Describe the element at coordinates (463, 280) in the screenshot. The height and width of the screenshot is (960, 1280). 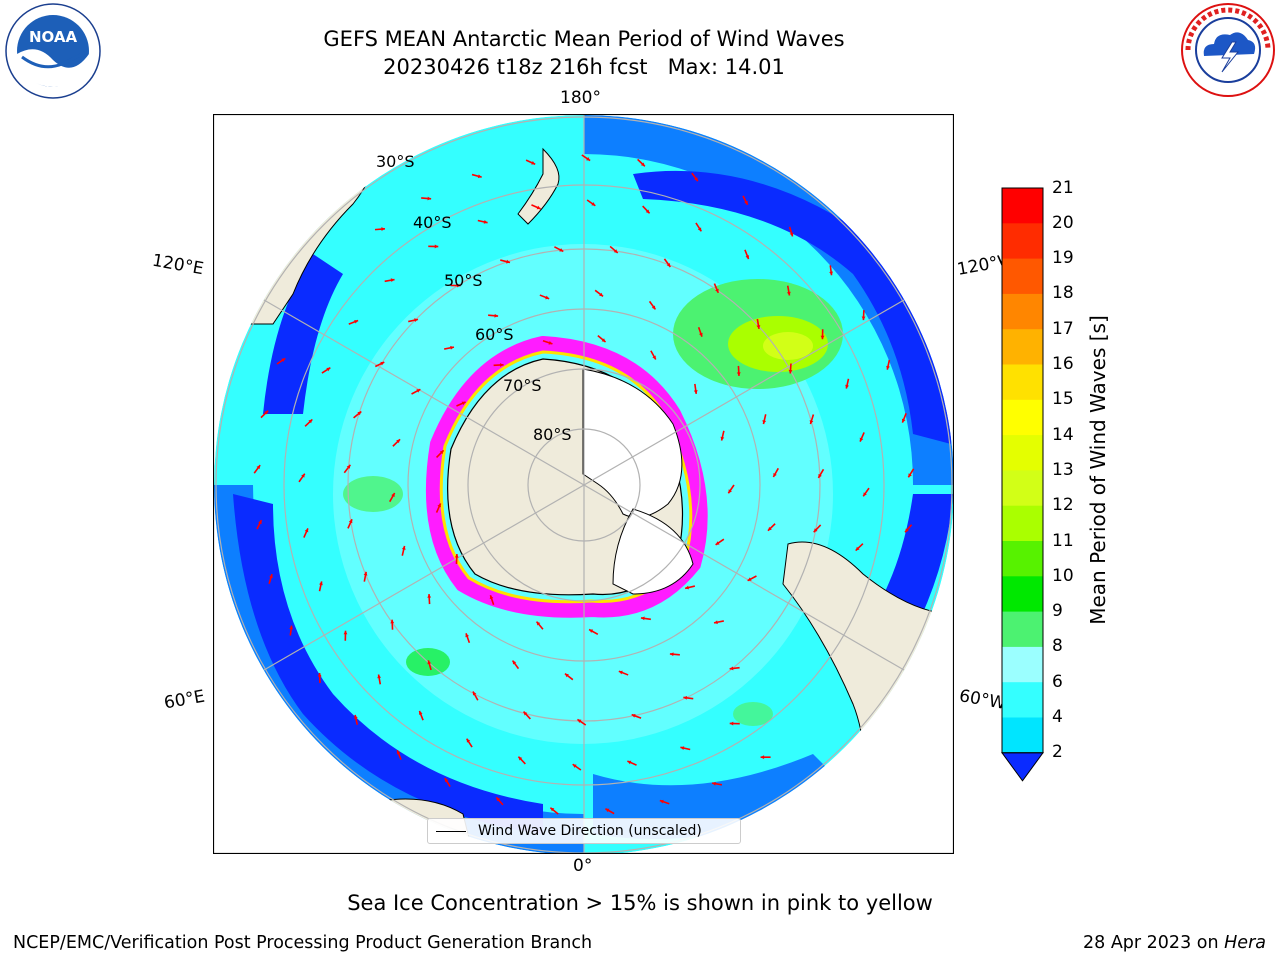
I see `lat-label-50s: 50°S` at that location.